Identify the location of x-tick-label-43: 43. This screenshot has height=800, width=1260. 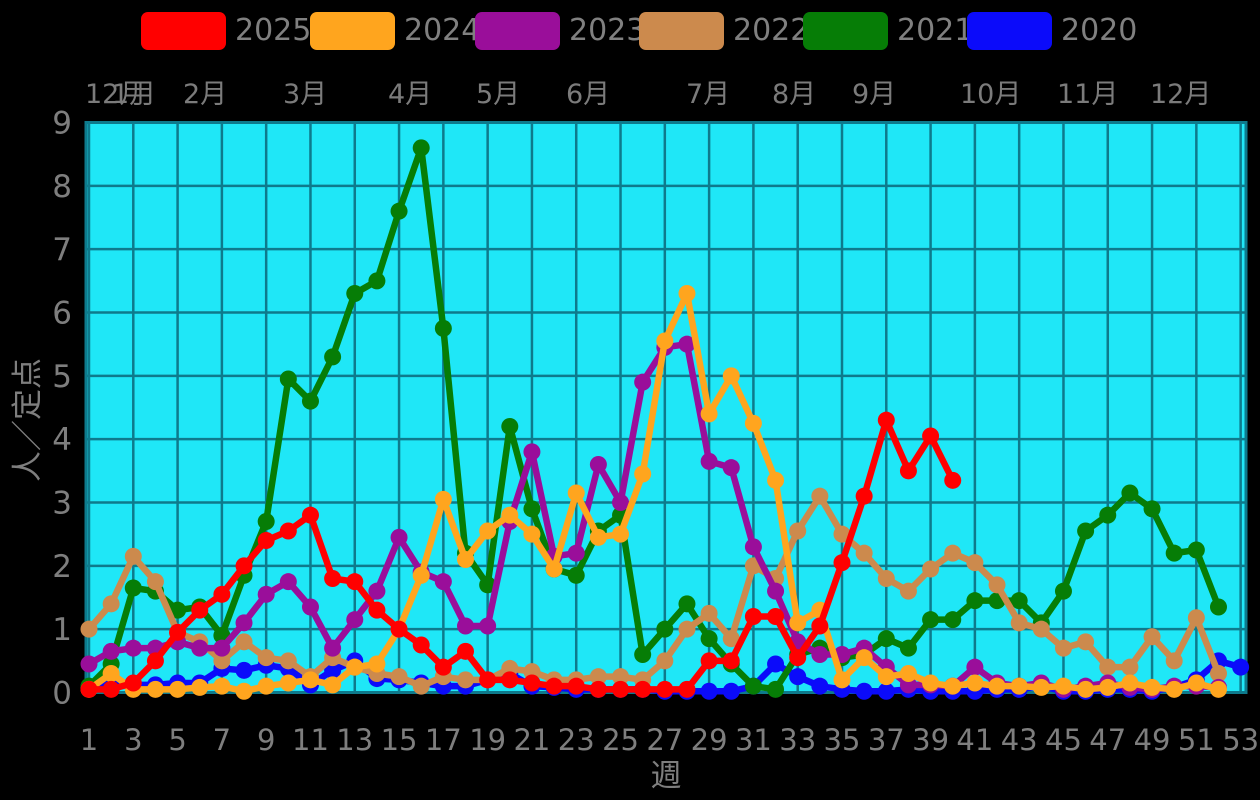
(1019, 740).